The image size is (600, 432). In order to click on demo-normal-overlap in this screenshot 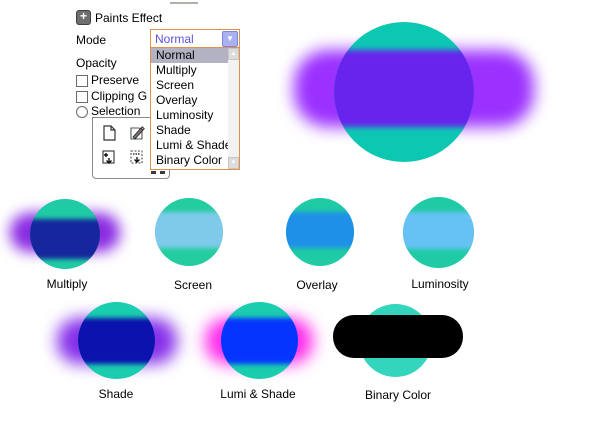, I will do `click(404, 88)`.